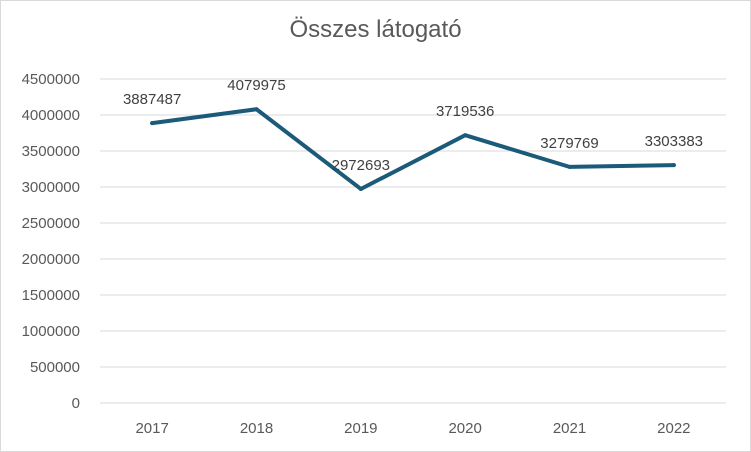 The image size is (751, 452). What do you see at coordinates (375, 29) in the screenshot?
I see `chart-title: Összes látogató` at bounding box center [375, 29].